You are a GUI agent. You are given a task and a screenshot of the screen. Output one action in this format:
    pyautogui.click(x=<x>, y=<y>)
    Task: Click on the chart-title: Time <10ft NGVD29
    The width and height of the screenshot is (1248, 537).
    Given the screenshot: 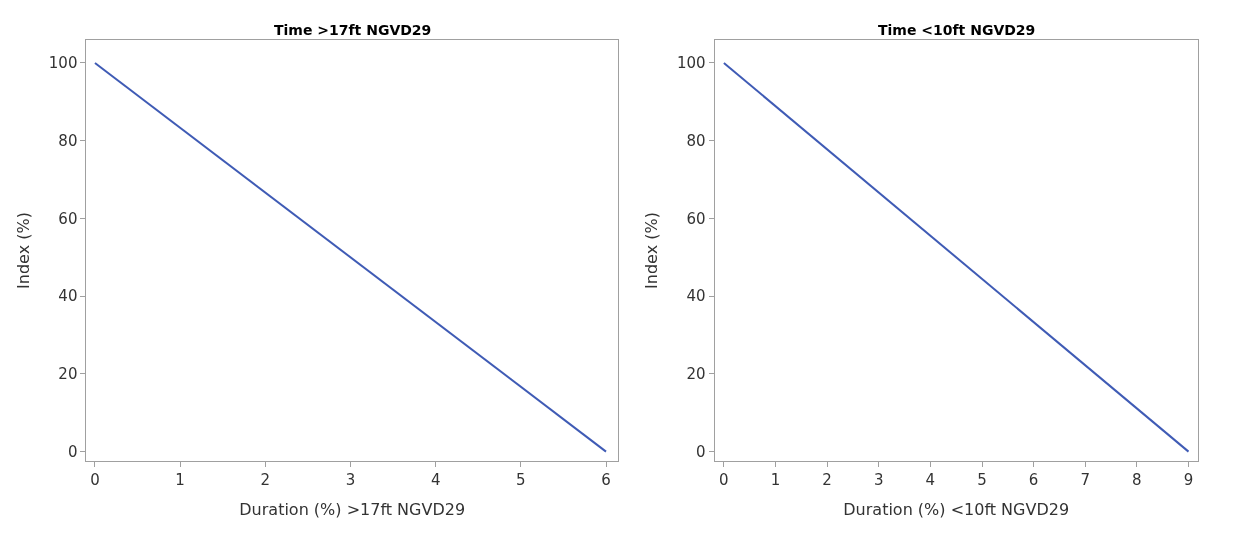 What is the action you would take?
    pyautogui.click(x=957, y=30)
    